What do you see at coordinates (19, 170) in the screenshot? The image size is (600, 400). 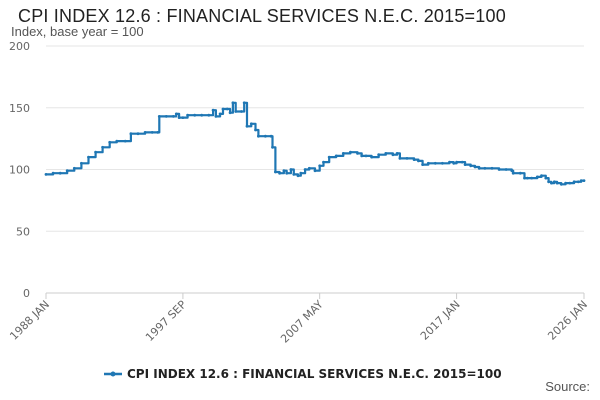 I see `y-tick-label: 100` at bounding box center [19, 170].